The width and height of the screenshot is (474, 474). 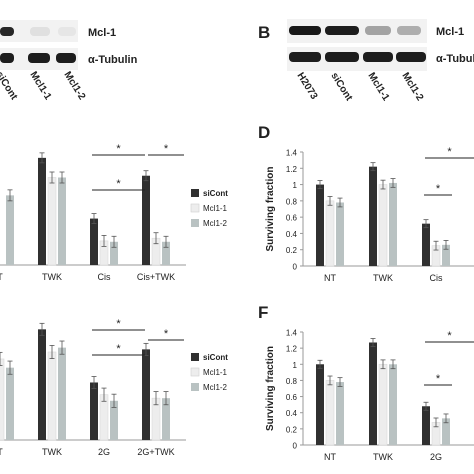 What do you see at coordinates (412, 87) in the screenshot?
I see `blot-lane-label: Mcl1-2` at bounding box center [412, 87].